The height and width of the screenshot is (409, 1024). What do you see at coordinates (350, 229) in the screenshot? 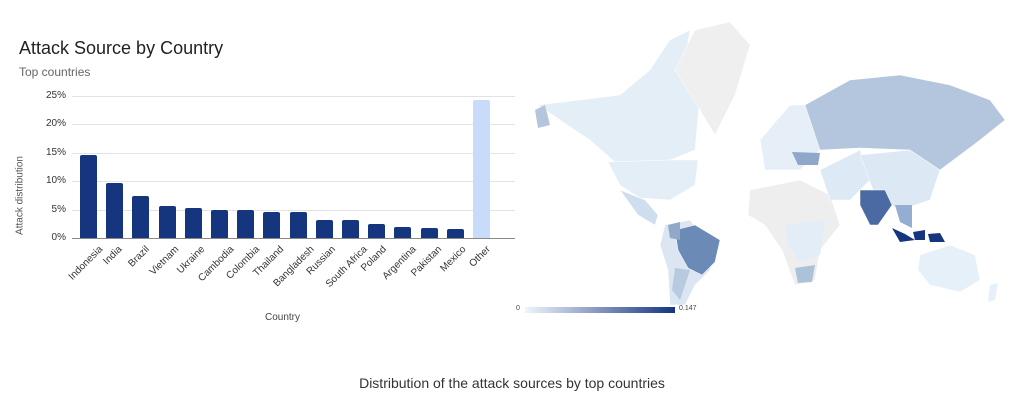
I see `bar-south-africa` at bounding box center [350, 229].